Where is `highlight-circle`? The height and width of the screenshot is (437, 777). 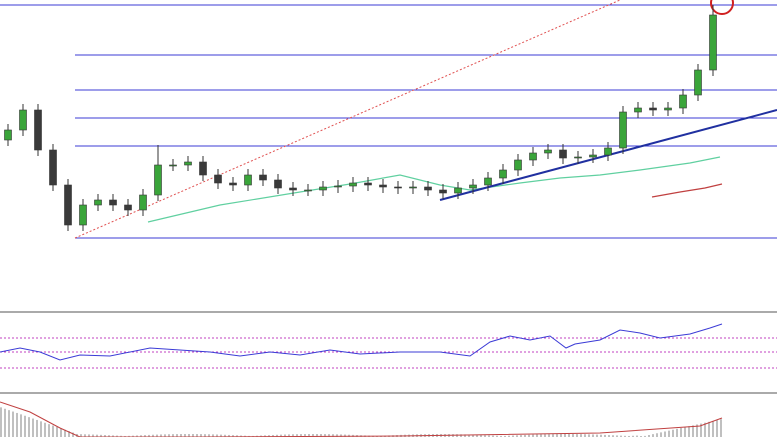 highlight-circle is located at coordinates (722, 7).